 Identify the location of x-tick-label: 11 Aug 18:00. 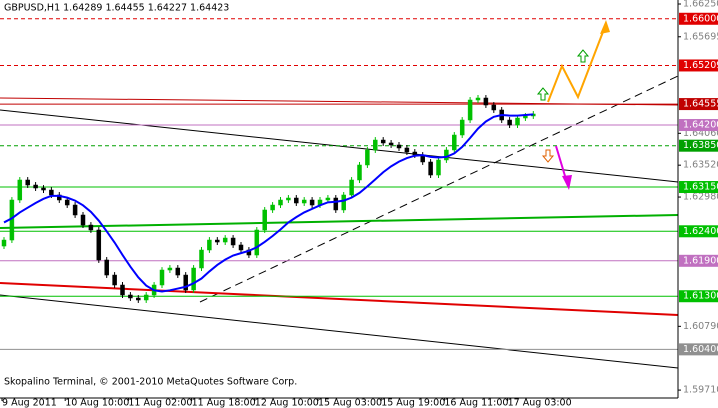
(224, 403).